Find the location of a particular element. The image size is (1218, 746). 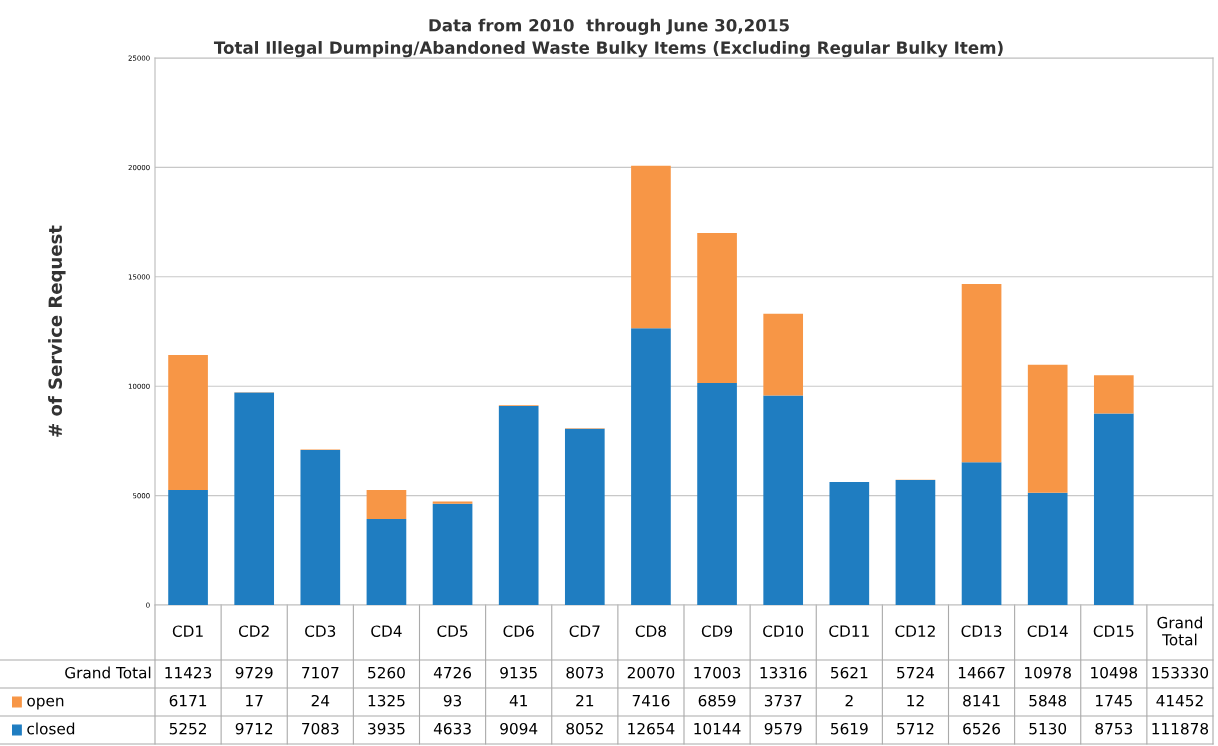

data-label: 9094 is located at coordinates (519, 728).